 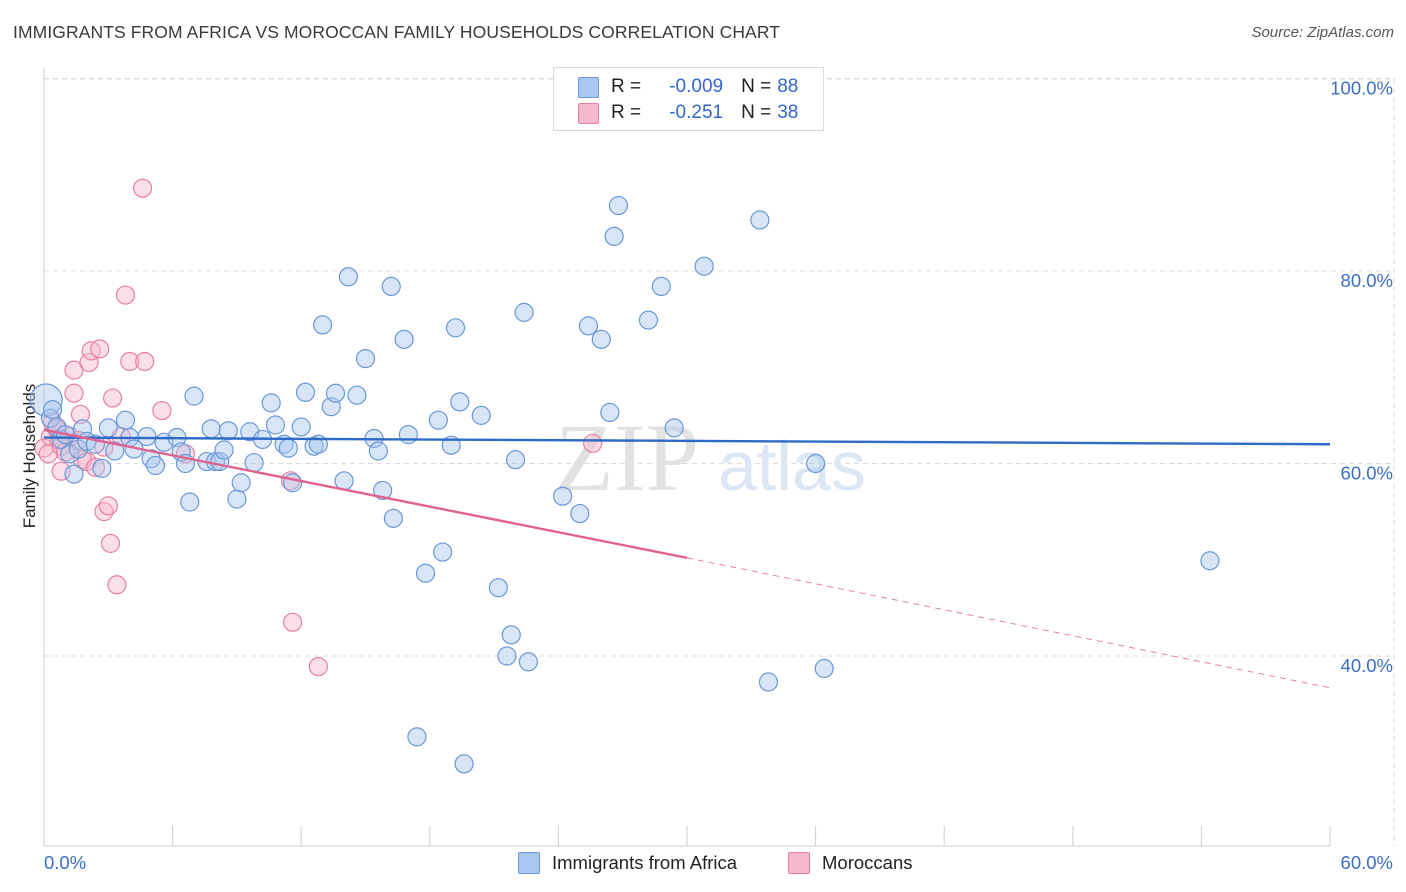 What do you see at coordinates (1367, 862) in the screenshot?
I see `x-tick-label-max: 60.0%` at bounding box center [1367, 862].